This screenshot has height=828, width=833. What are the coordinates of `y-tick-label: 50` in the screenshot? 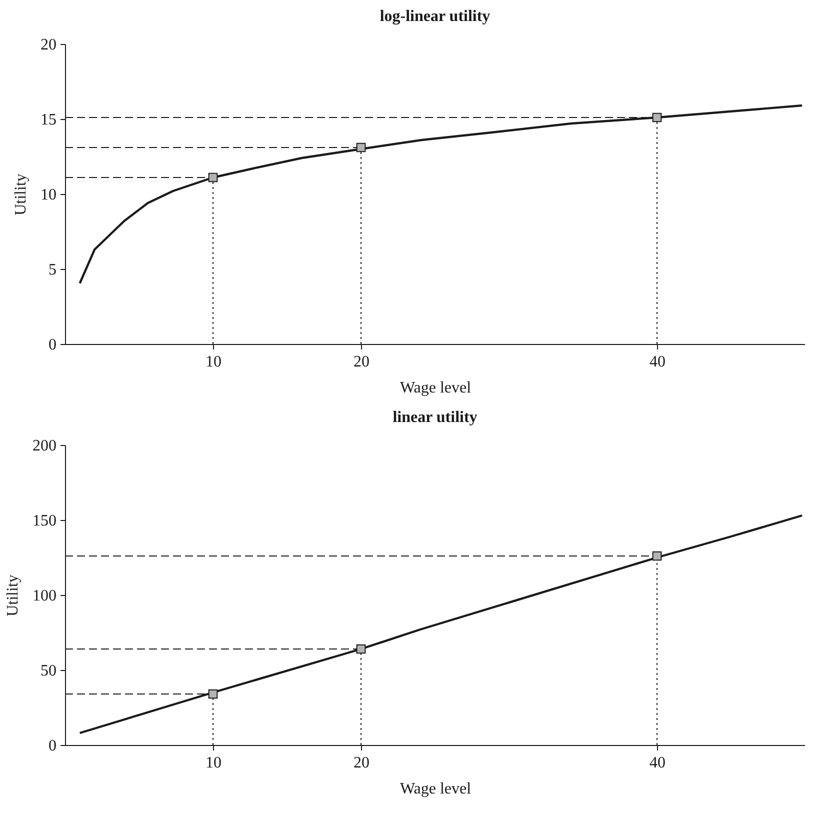 It's located at (48, 671).